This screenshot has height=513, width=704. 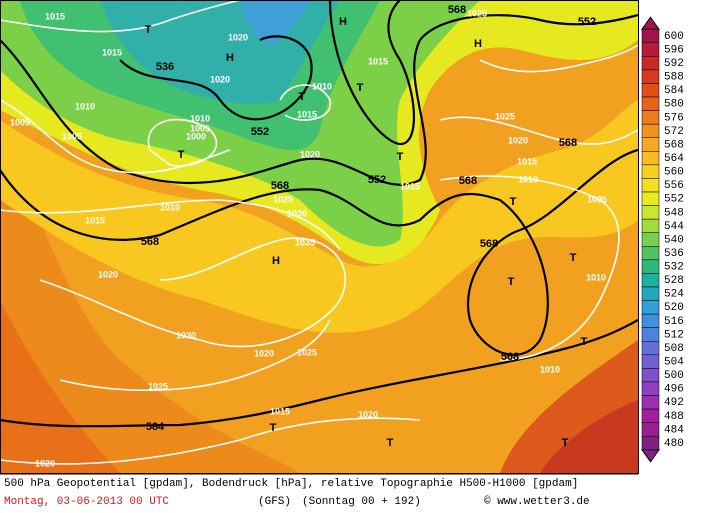 I want to click on colorbar-label: 596, so click(x=674, y=50).